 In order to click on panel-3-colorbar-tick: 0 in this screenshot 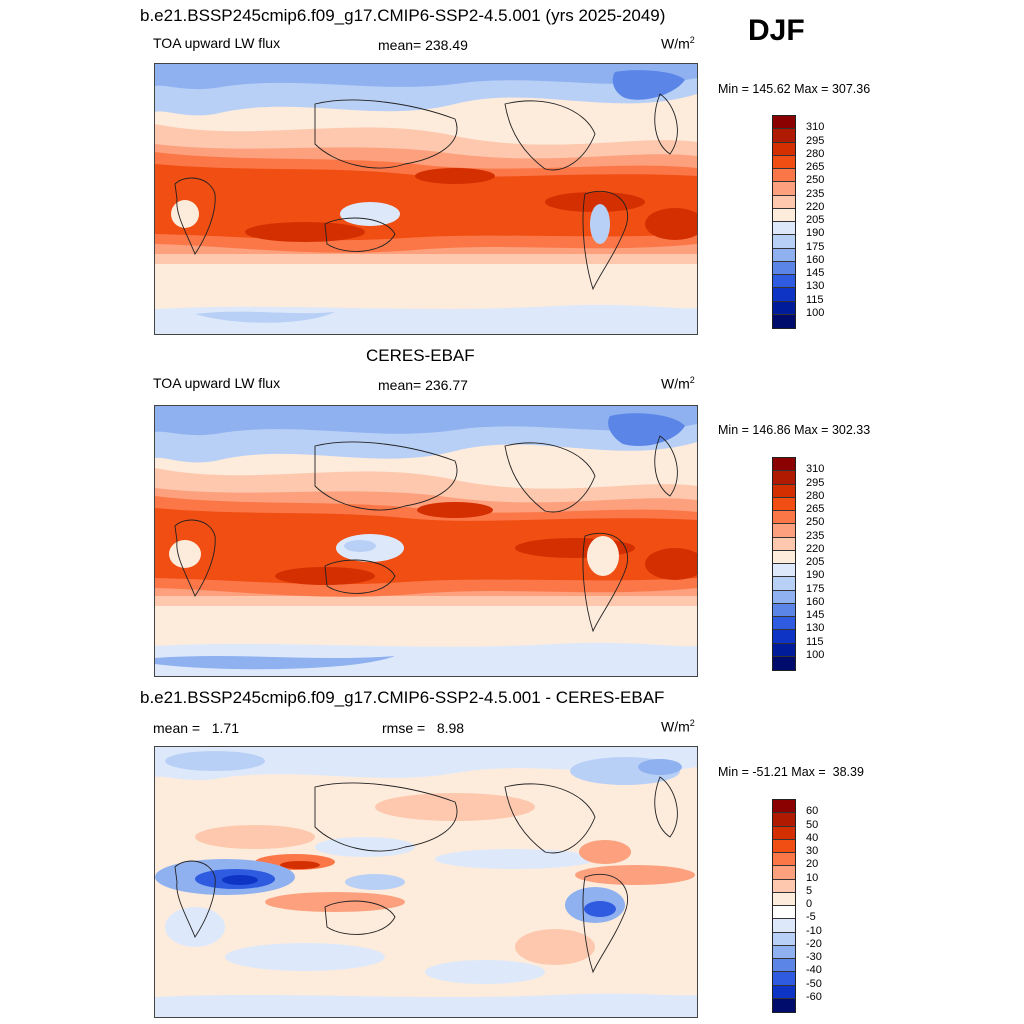, I will do `click(809, 904)`.